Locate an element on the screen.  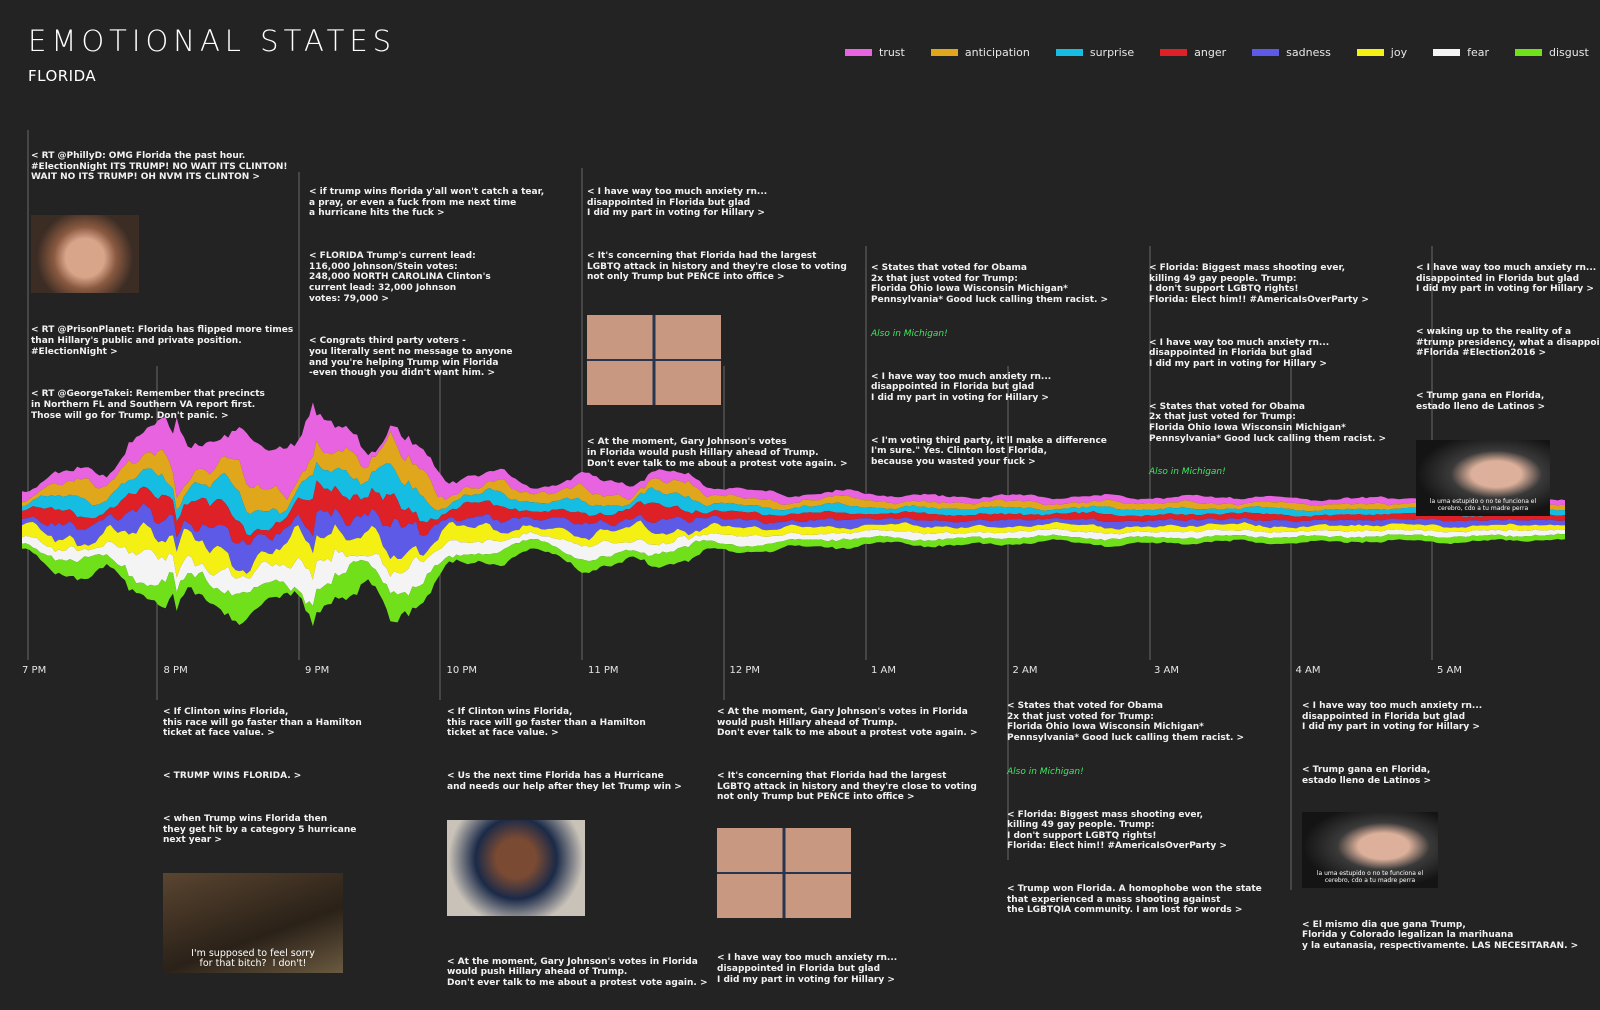
legend-label: anticipation is located at coordinates (997, 52).